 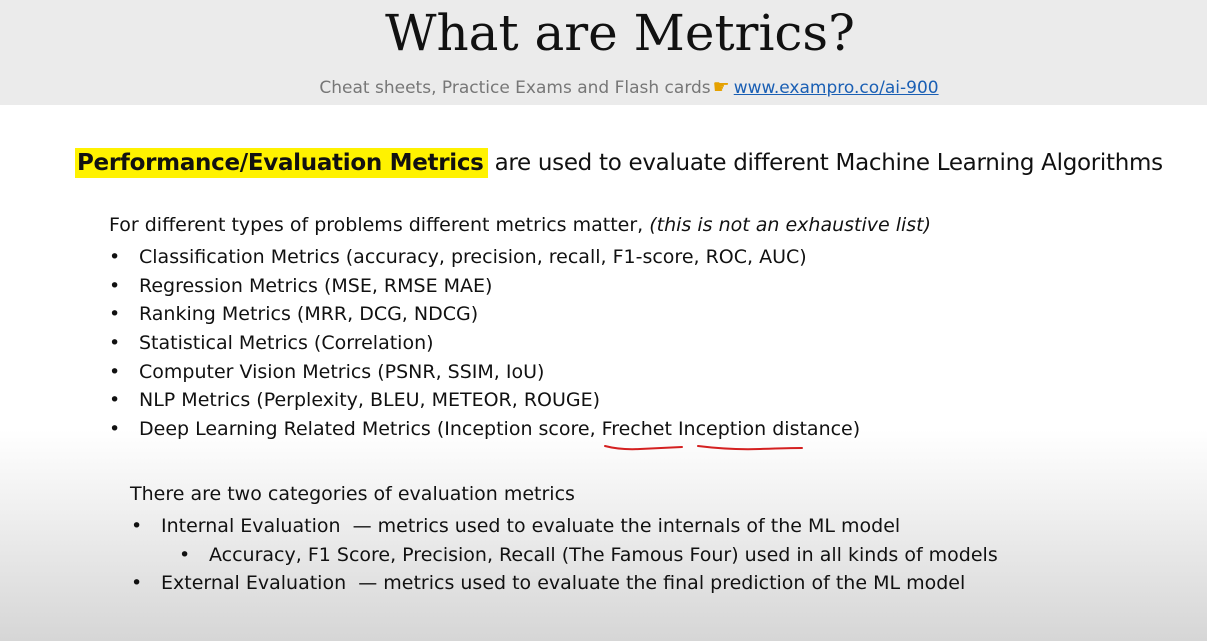 What do you see at coordinates (309, 314) in the screenshot?
I see `metric-text: Ranking Metrics (MRR, DCG, NDCG)` at bounding box center [309, 314].